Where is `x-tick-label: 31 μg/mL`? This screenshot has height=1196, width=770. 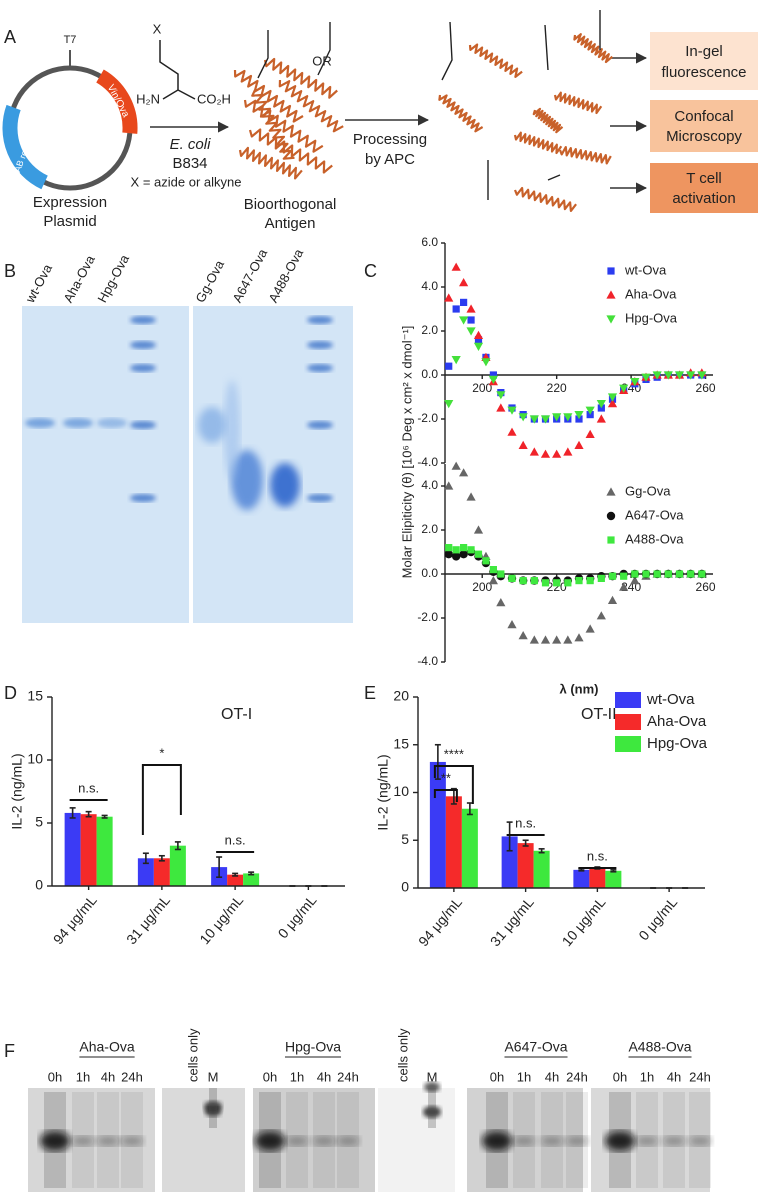
x-tick-label: 31 μg/mL is located at coordinates (512, 921).